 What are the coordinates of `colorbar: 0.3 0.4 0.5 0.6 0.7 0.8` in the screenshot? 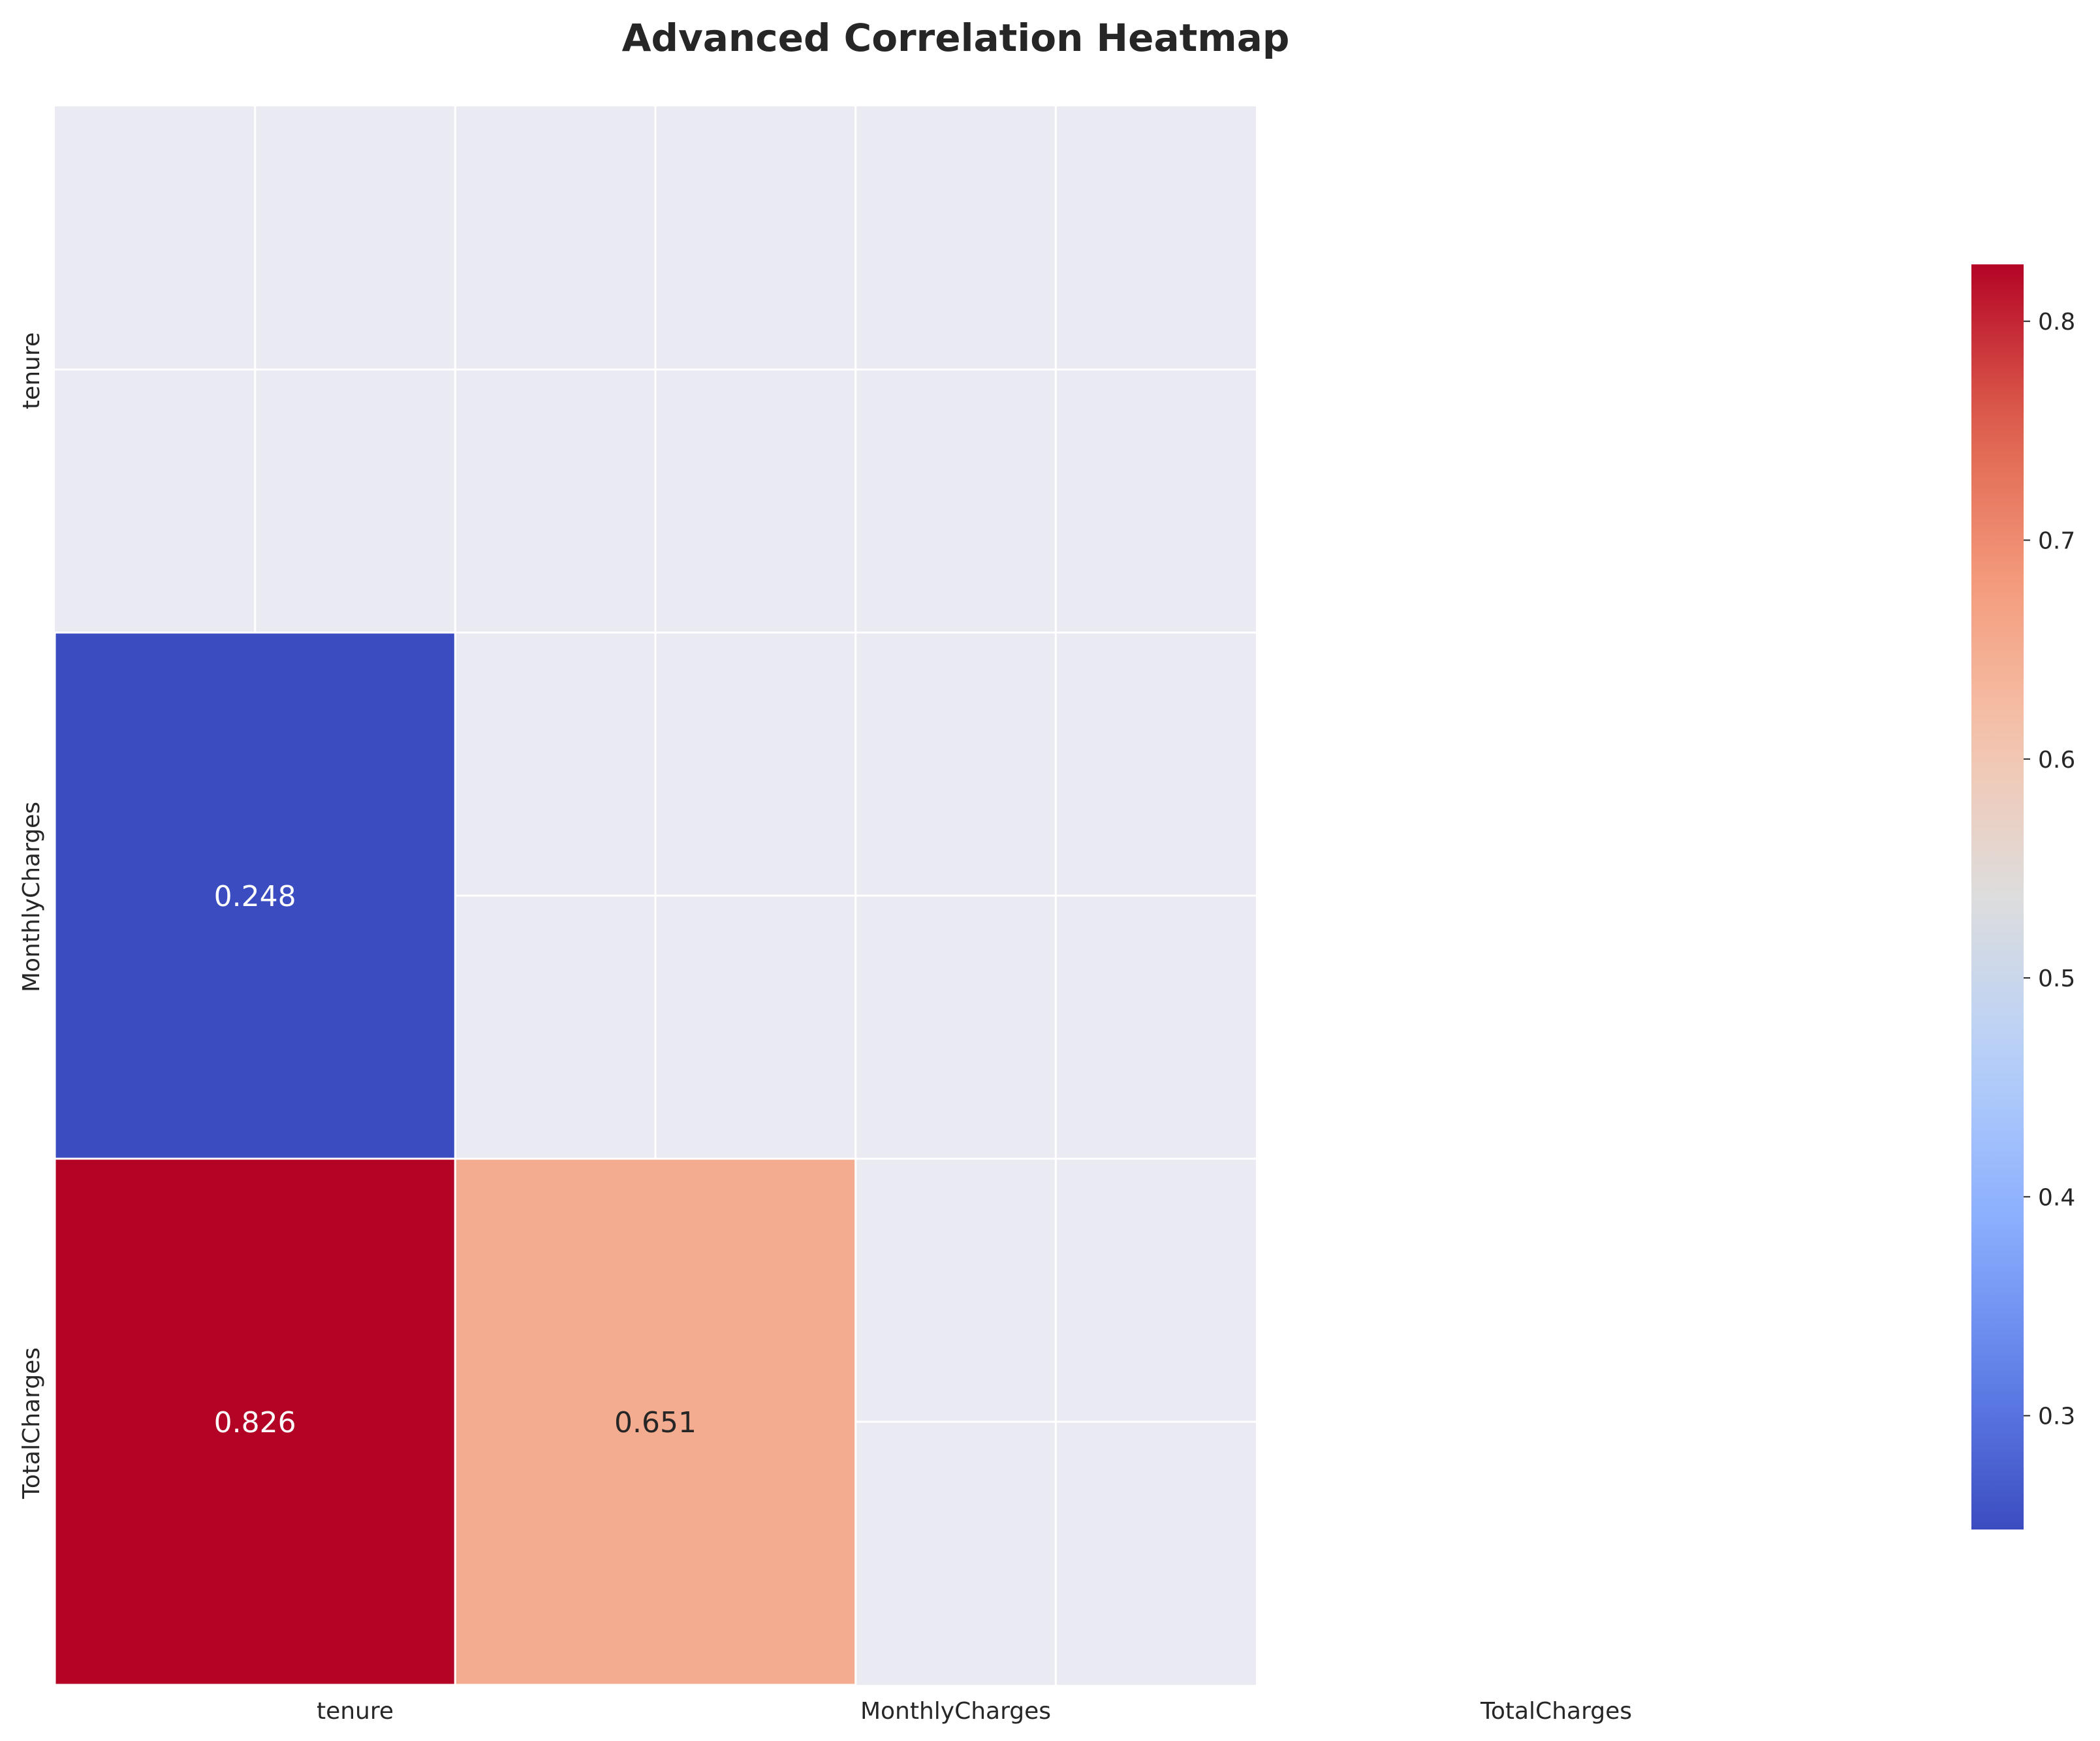 It's located at (2023, 897).